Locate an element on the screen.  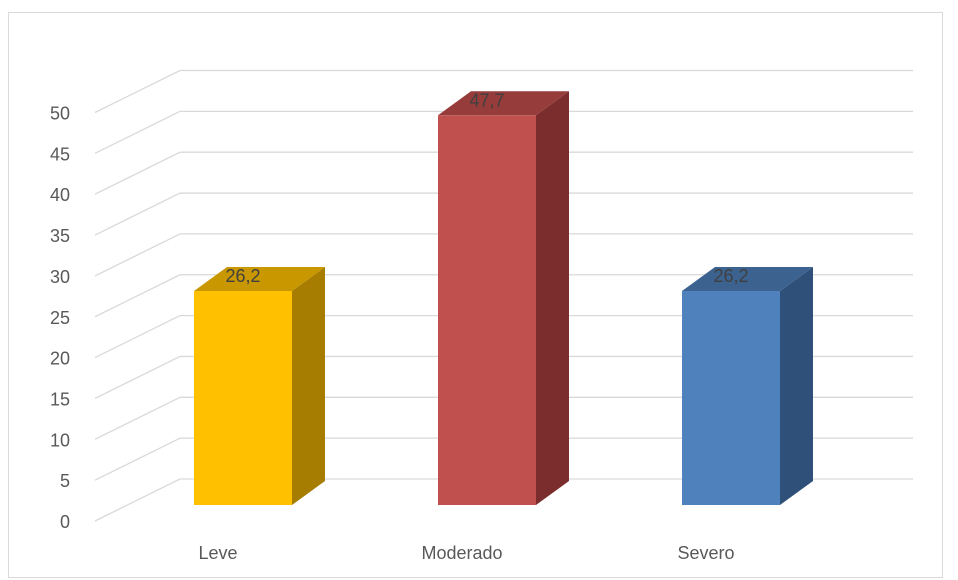
y-tick-label: 0 is located at coordinates (65, 522).